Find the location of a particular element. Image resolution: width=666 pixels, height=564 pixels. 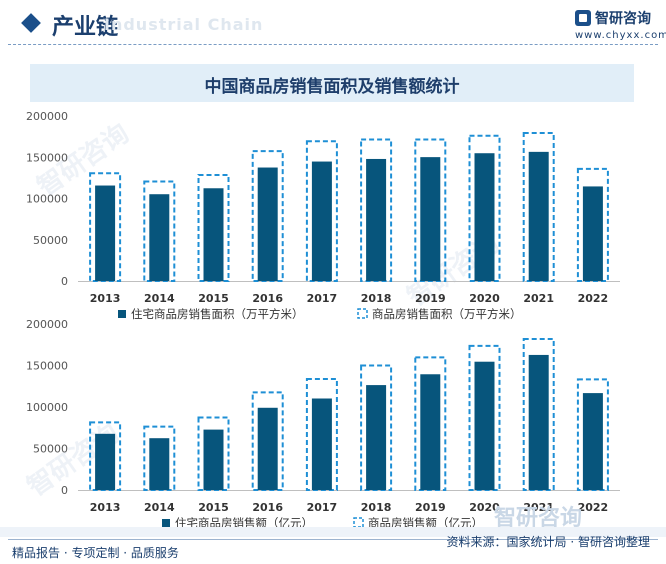

footer-divider is located at coordinates (333, 539).